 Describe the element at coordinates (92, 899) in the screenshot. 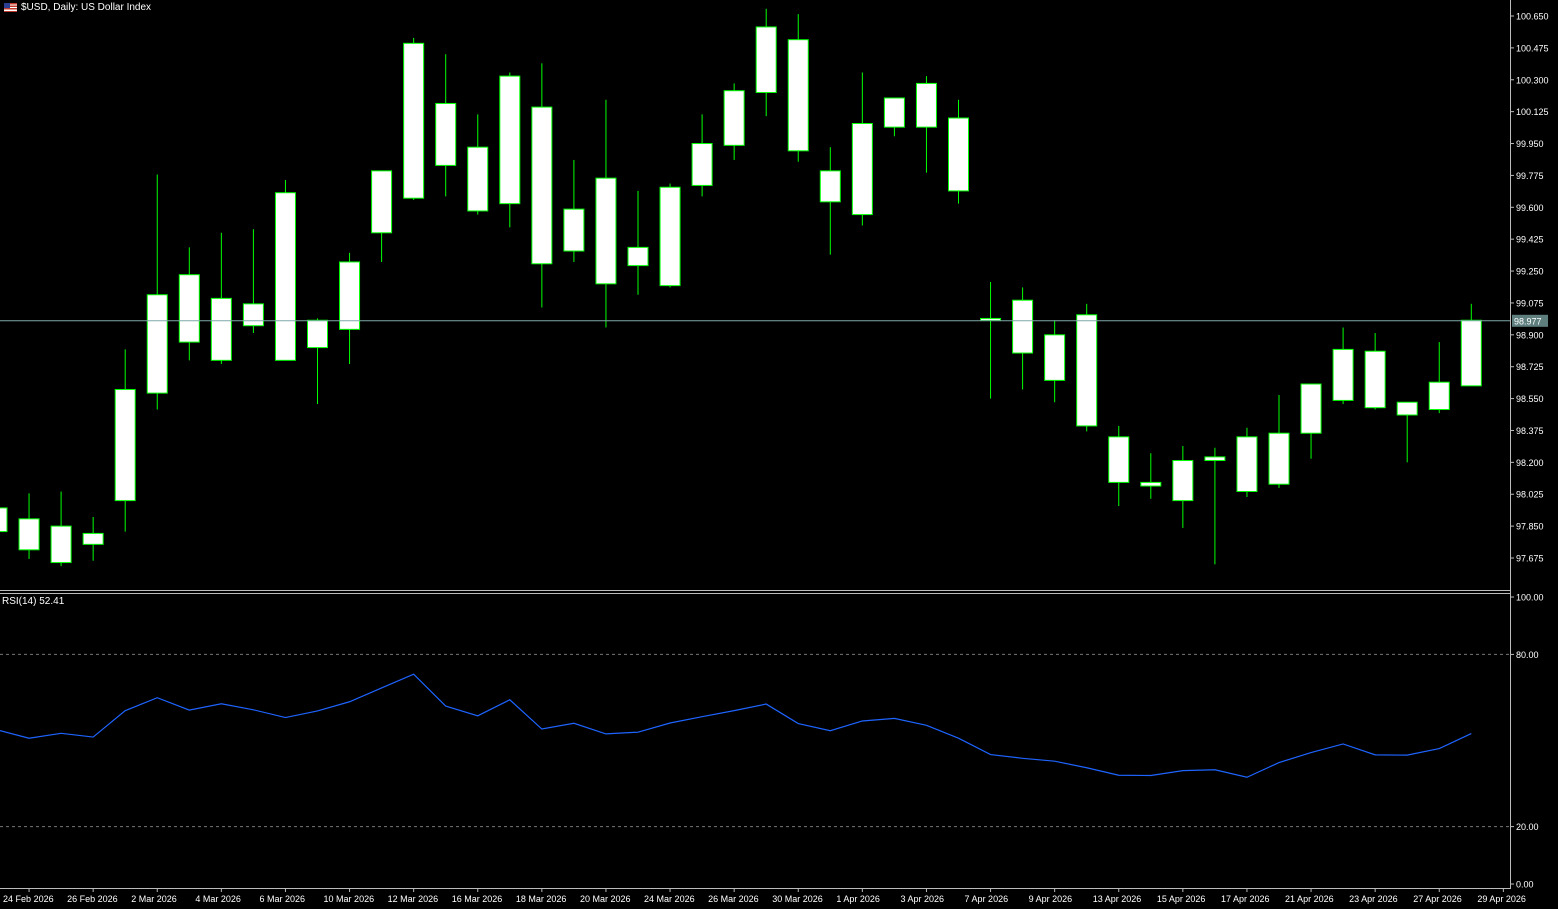

I see `time-tick-label: 26 Feb 2026` at that location.